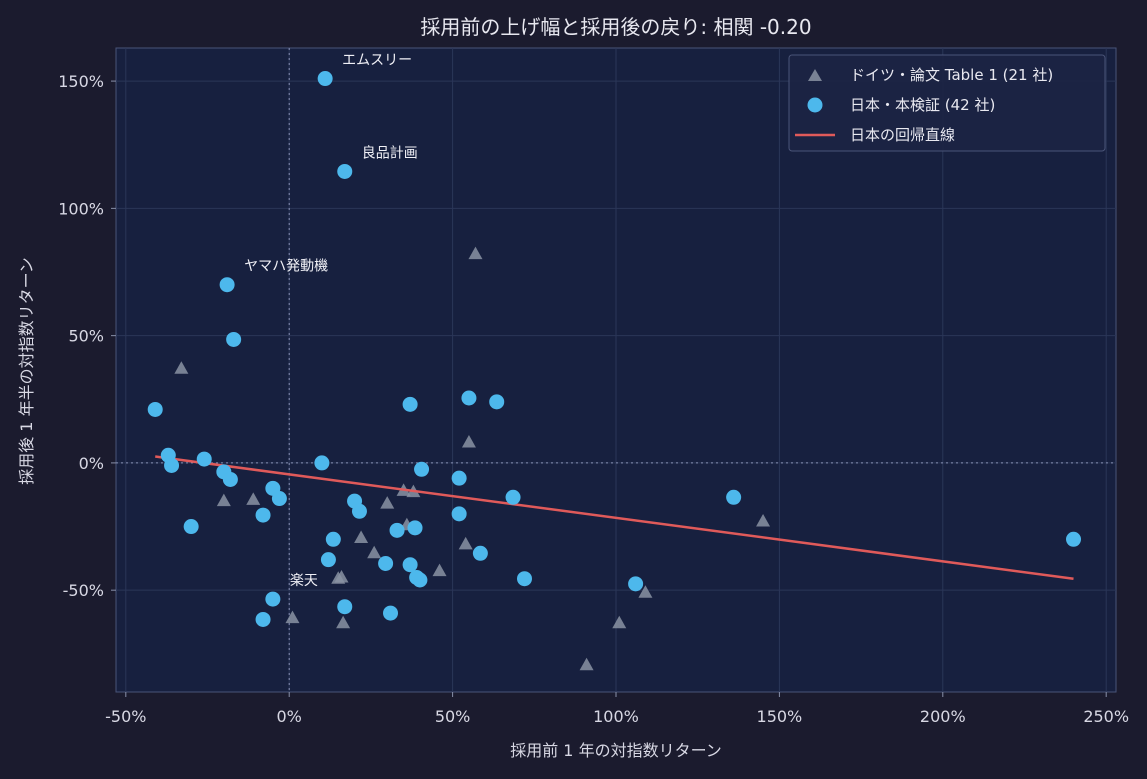 The height and width of the screenshot is (779, 1147). Describe the element at coordinates (922, 105) in the screenshot. I see `legend-japan-label: 日本・本検証 (42 社)` at that location.